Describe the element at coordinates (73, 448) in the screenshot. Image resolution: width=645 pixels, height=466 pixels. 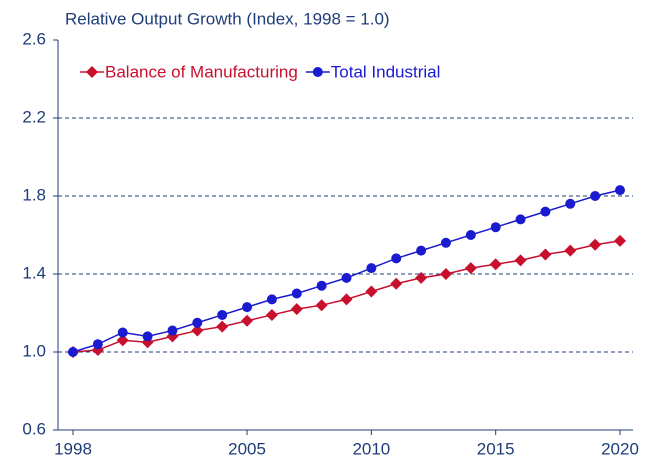
I see `x-tick-label: 1998` at that location.